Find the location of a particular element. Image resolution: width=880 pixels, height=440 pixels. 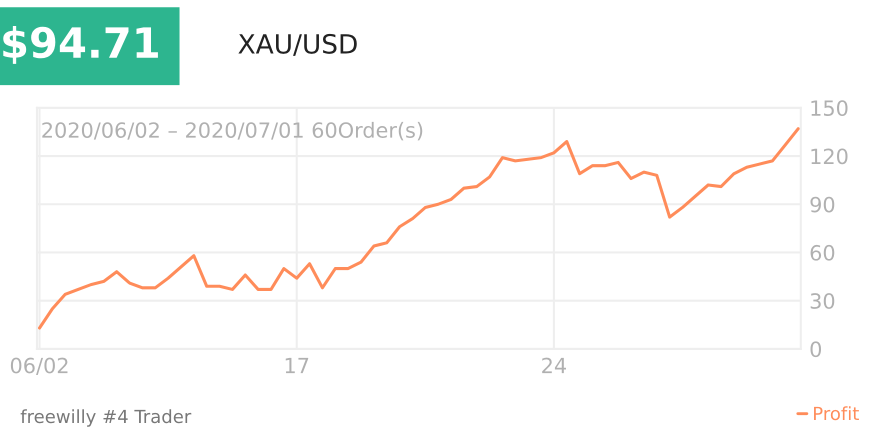

y-tick-label: 90 is located at coordinates (822, 204).